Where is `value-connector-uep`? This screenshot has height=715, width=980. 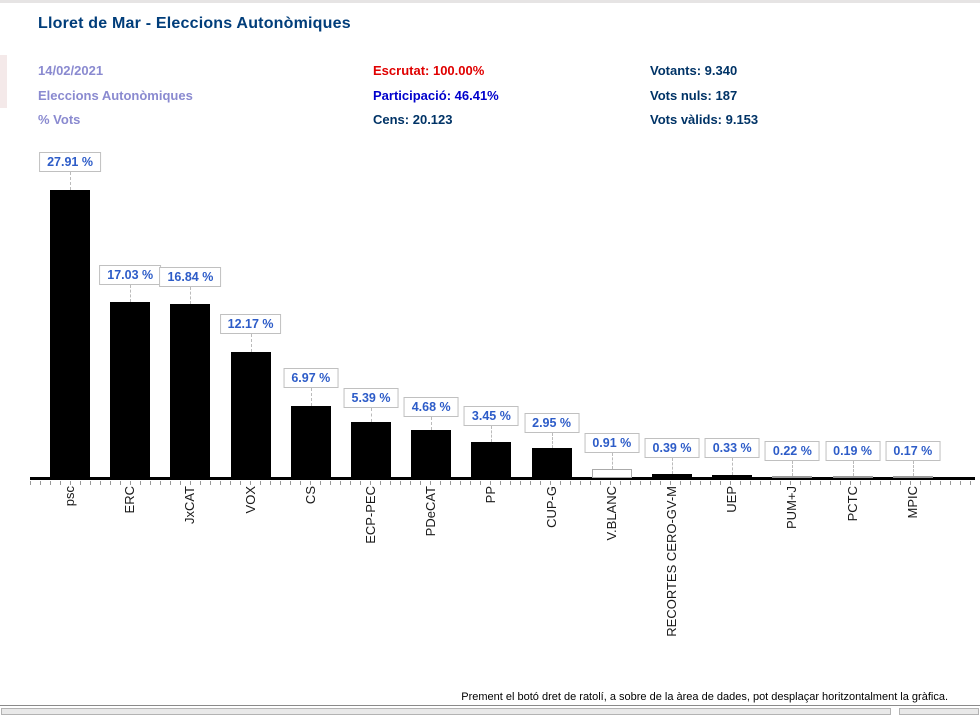 value-connector-uep is located at coordinates (733, 466).